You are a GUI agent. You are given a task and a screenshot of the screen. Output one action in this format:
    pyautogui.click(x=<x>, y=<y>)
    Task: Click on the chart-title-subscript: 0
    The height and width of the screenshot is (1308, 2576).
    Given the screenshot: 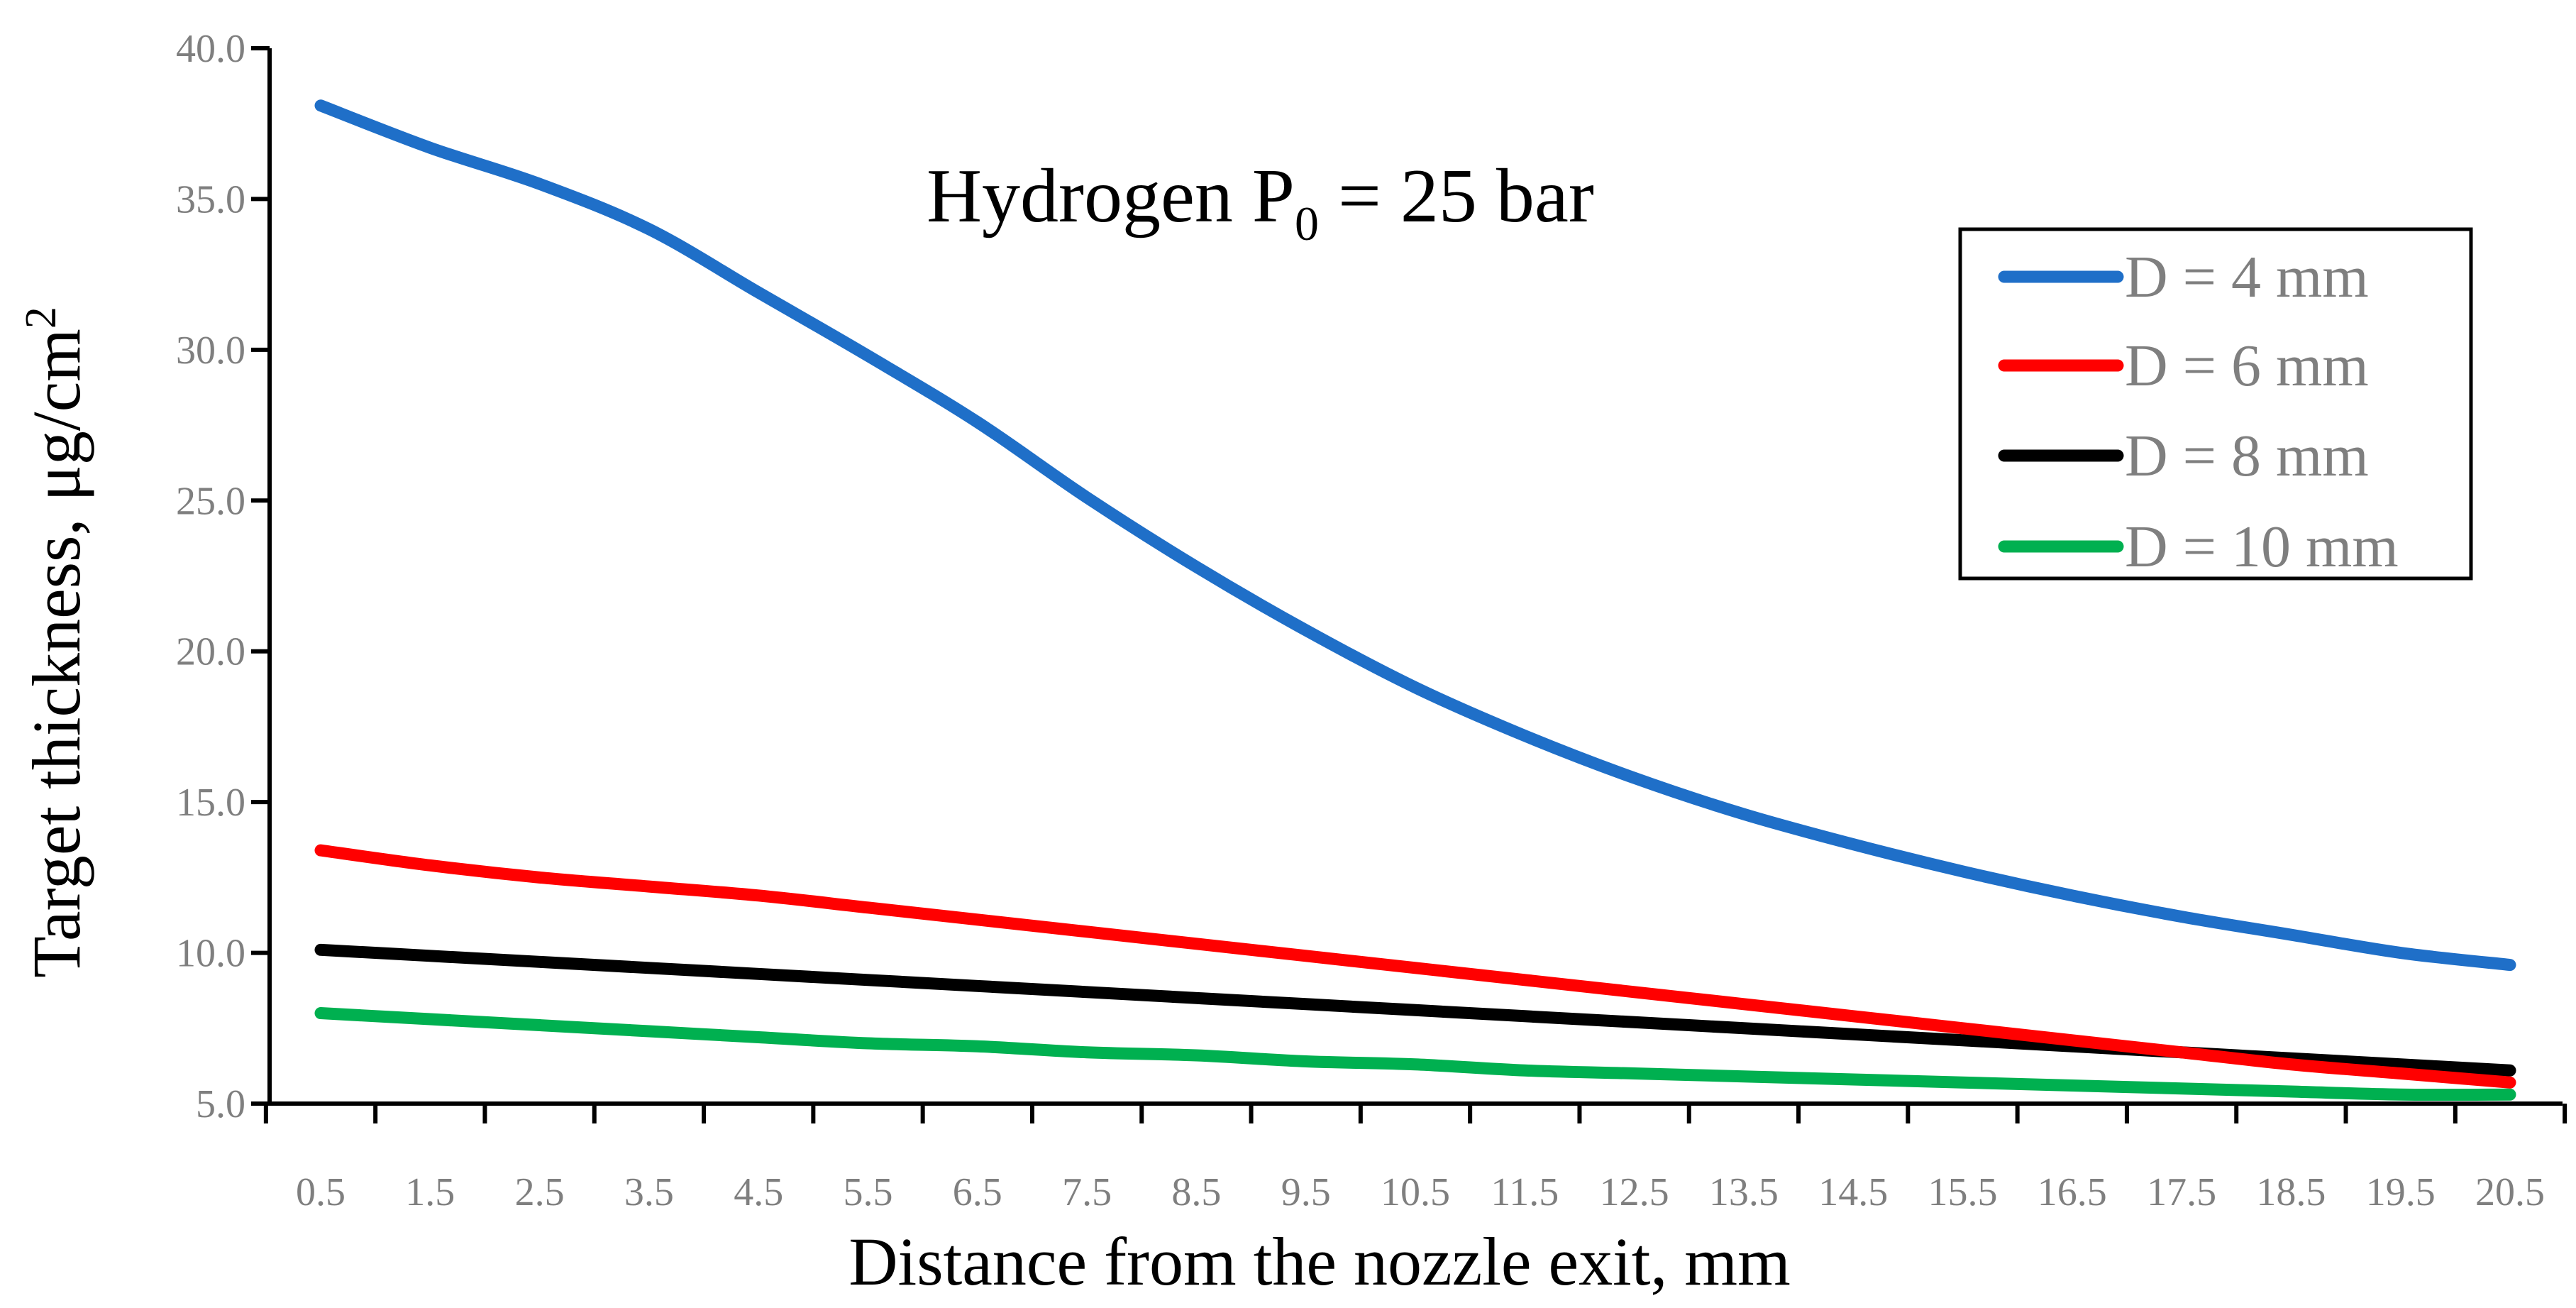 What is the action you would take?
    pyautogui.click(x=1307, y=224)
    